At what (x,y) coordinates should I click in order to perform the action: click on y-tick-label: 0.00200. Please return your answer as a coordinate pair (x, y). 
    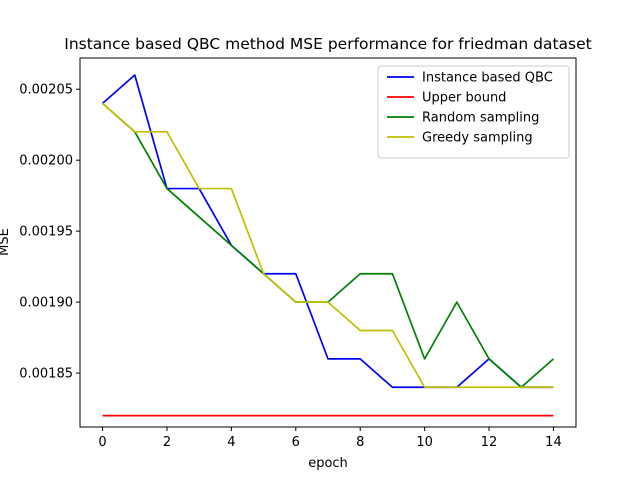
    Looking at the image, I should click on (46, 161).